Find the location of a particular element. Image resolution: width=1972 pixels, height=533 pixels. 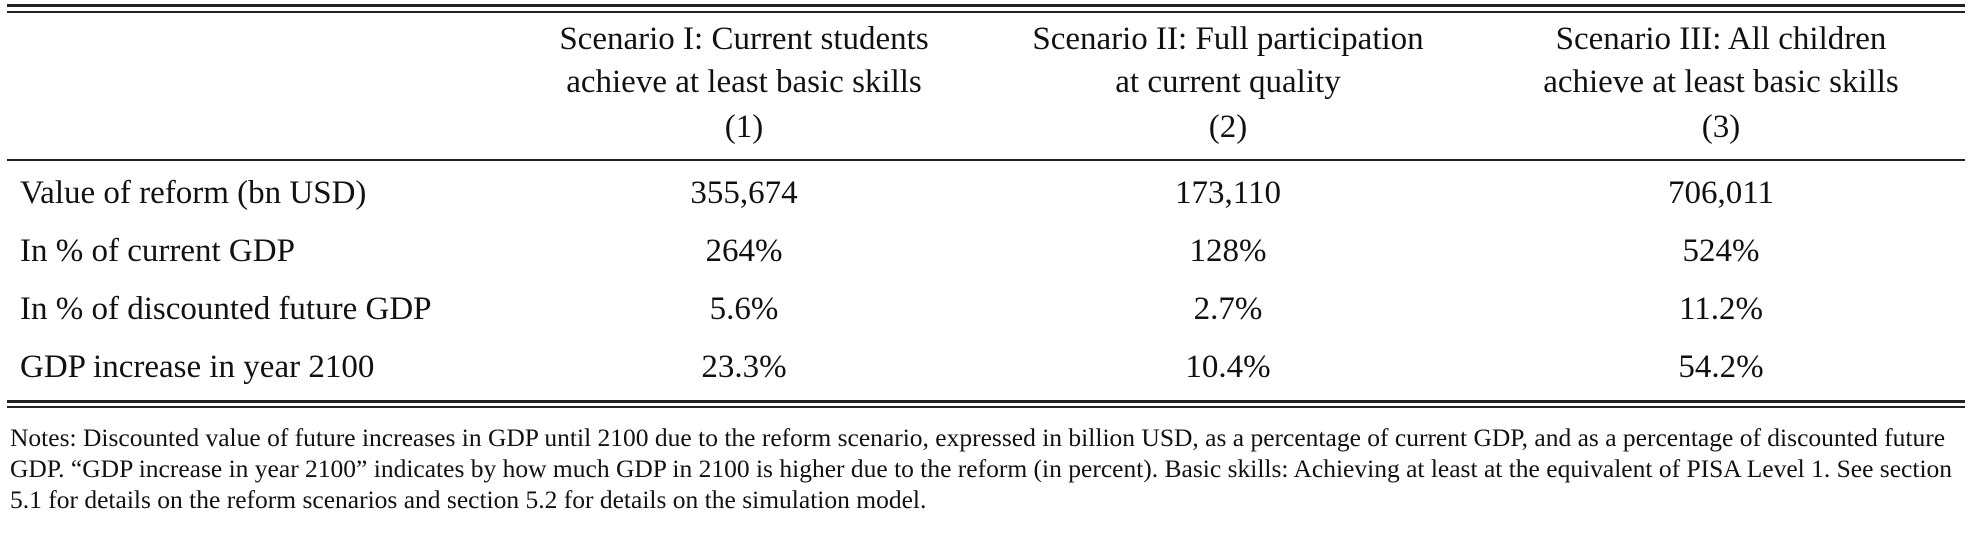

top-rule-inner is located at coordinates (986, 12).